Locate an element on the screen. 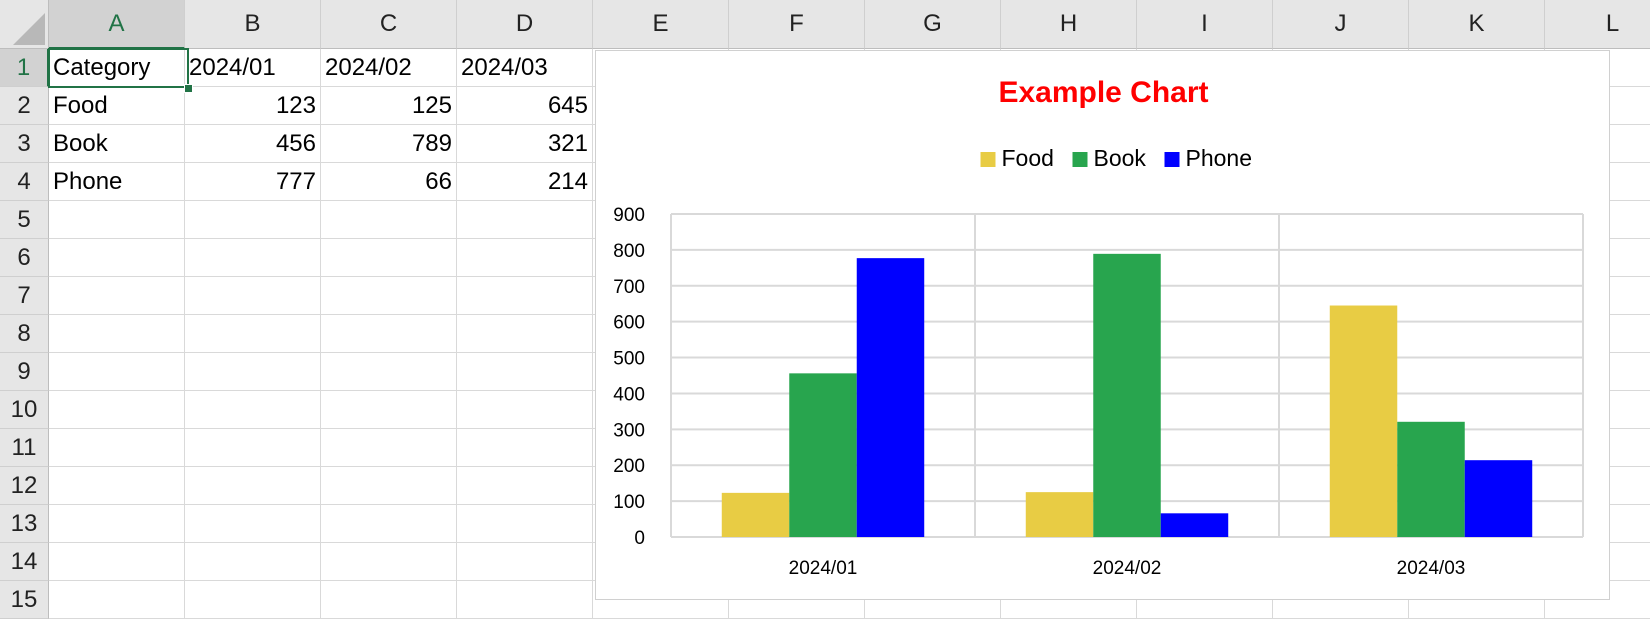 The width and height of the screenshot is (1650, 630). cell-a13 is located at coordinates (117, 524).